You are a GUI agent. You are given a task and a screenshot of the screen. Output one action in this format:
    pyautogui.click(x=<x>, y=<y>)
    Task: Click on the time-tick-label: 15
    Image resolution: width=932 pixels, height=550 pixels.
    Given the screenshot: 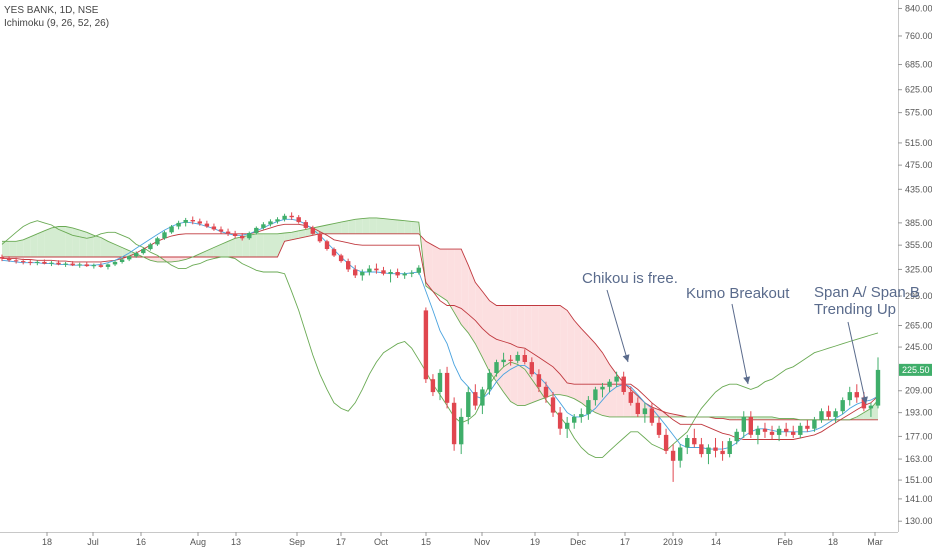 What is the action you would take?
    pyautogui.click(x=426, y=542)
    